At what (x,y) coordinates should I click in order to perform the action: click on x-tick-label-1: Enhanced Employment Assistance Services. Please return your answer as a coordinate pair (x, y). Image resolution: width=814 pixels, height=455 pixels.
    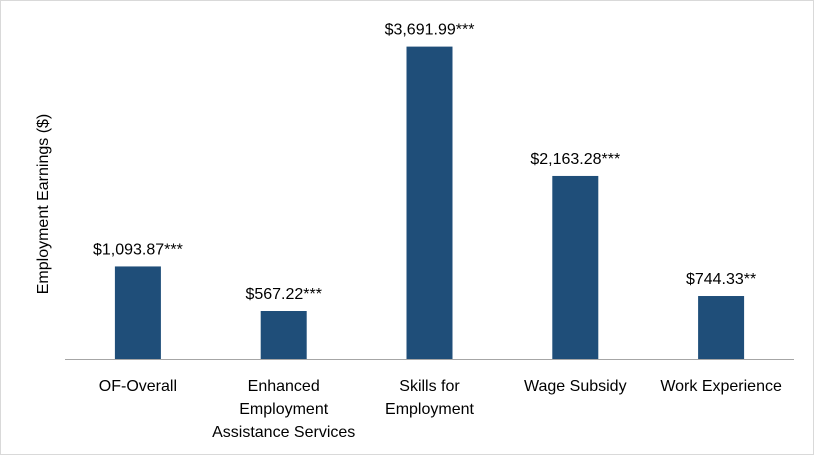
    Looking at the image, I should click on (283, 409).